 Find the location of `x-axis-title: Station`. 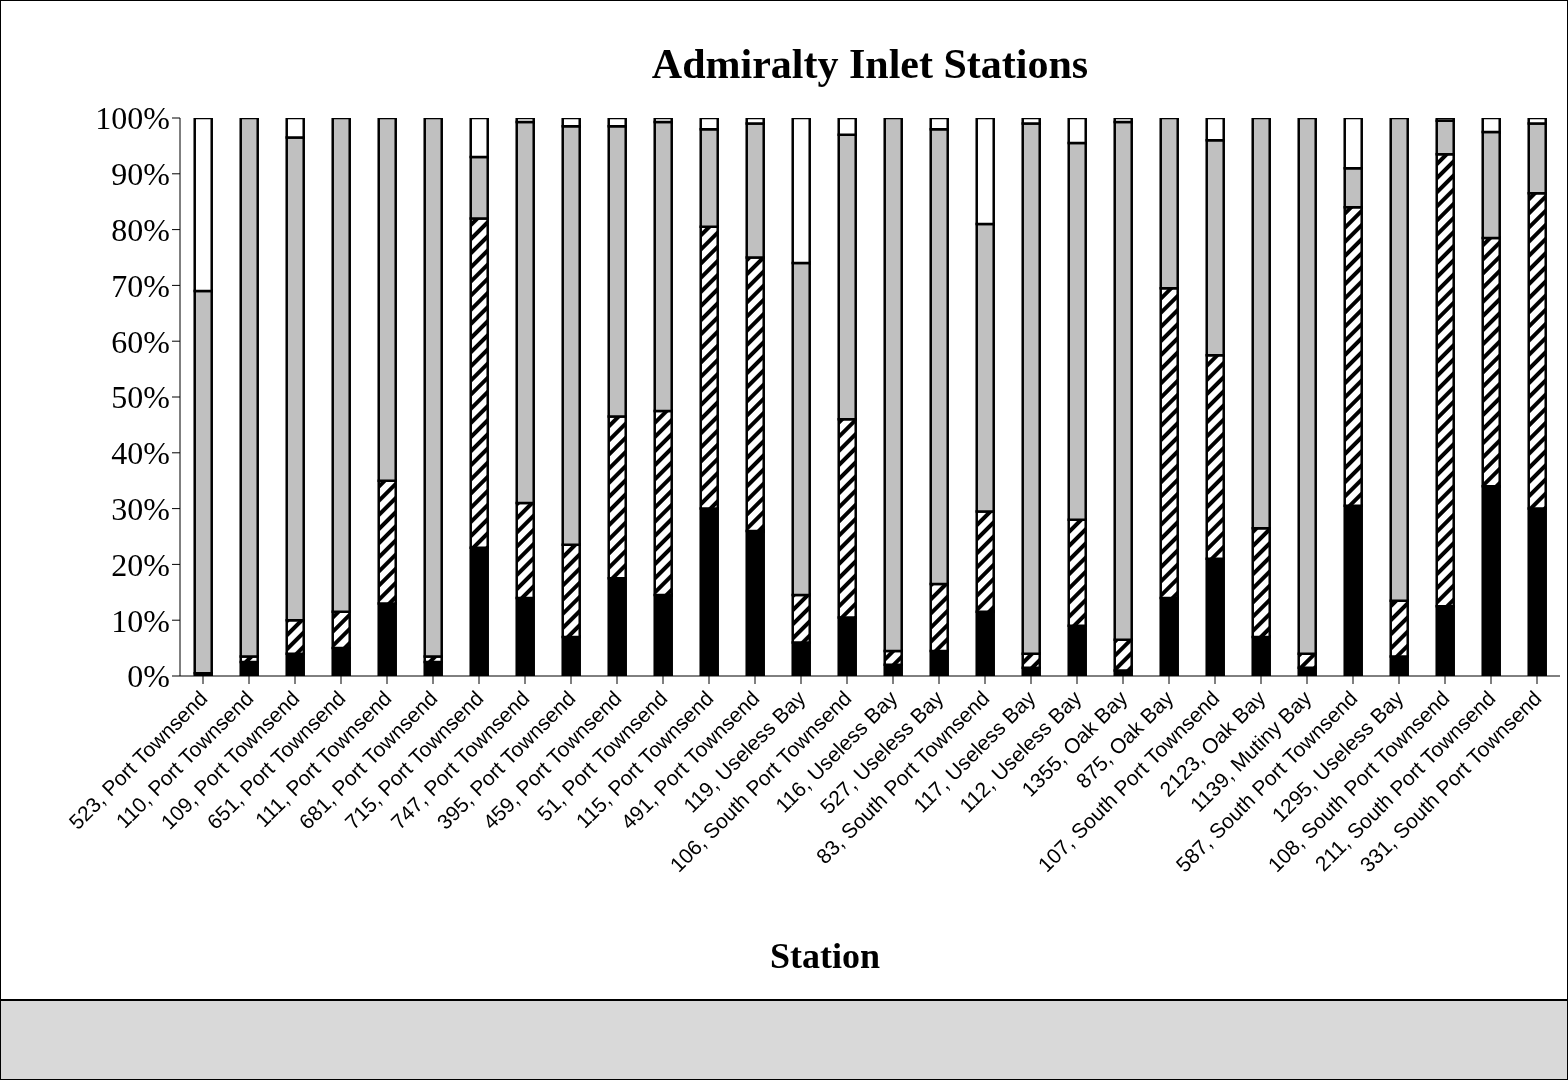

x-axis-title: Station is located at coordinates (825, 956).